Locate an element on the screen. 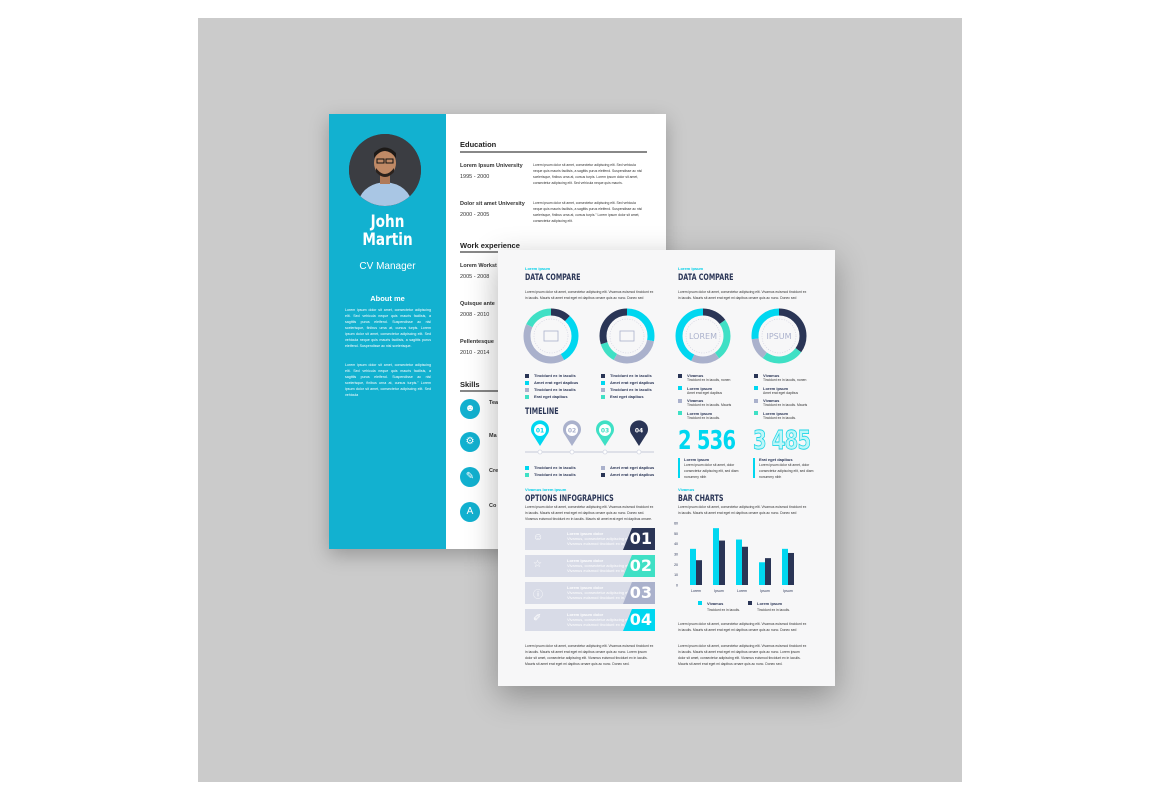 The image size is (1160, 800). section-kicker: Vivamus lorem ipsum is located at coordinates (546, 489).